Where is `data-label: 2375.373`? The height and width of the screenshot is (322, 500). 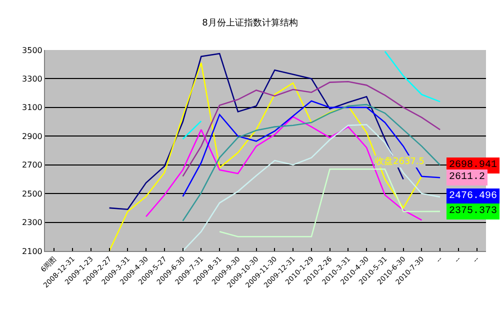 data-label: 2375.373 is located at coordinates (473, 211).